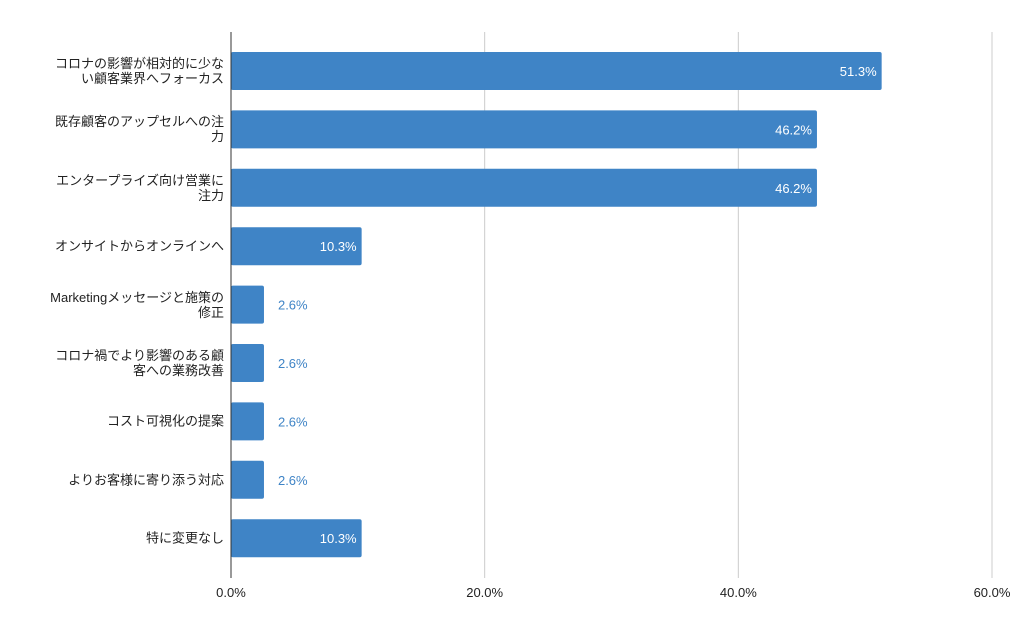  What do you see at coordinates (231, 592) in the screenshot?
I see `x-tick-label: 0.0%` at bounding box center [231, 592].